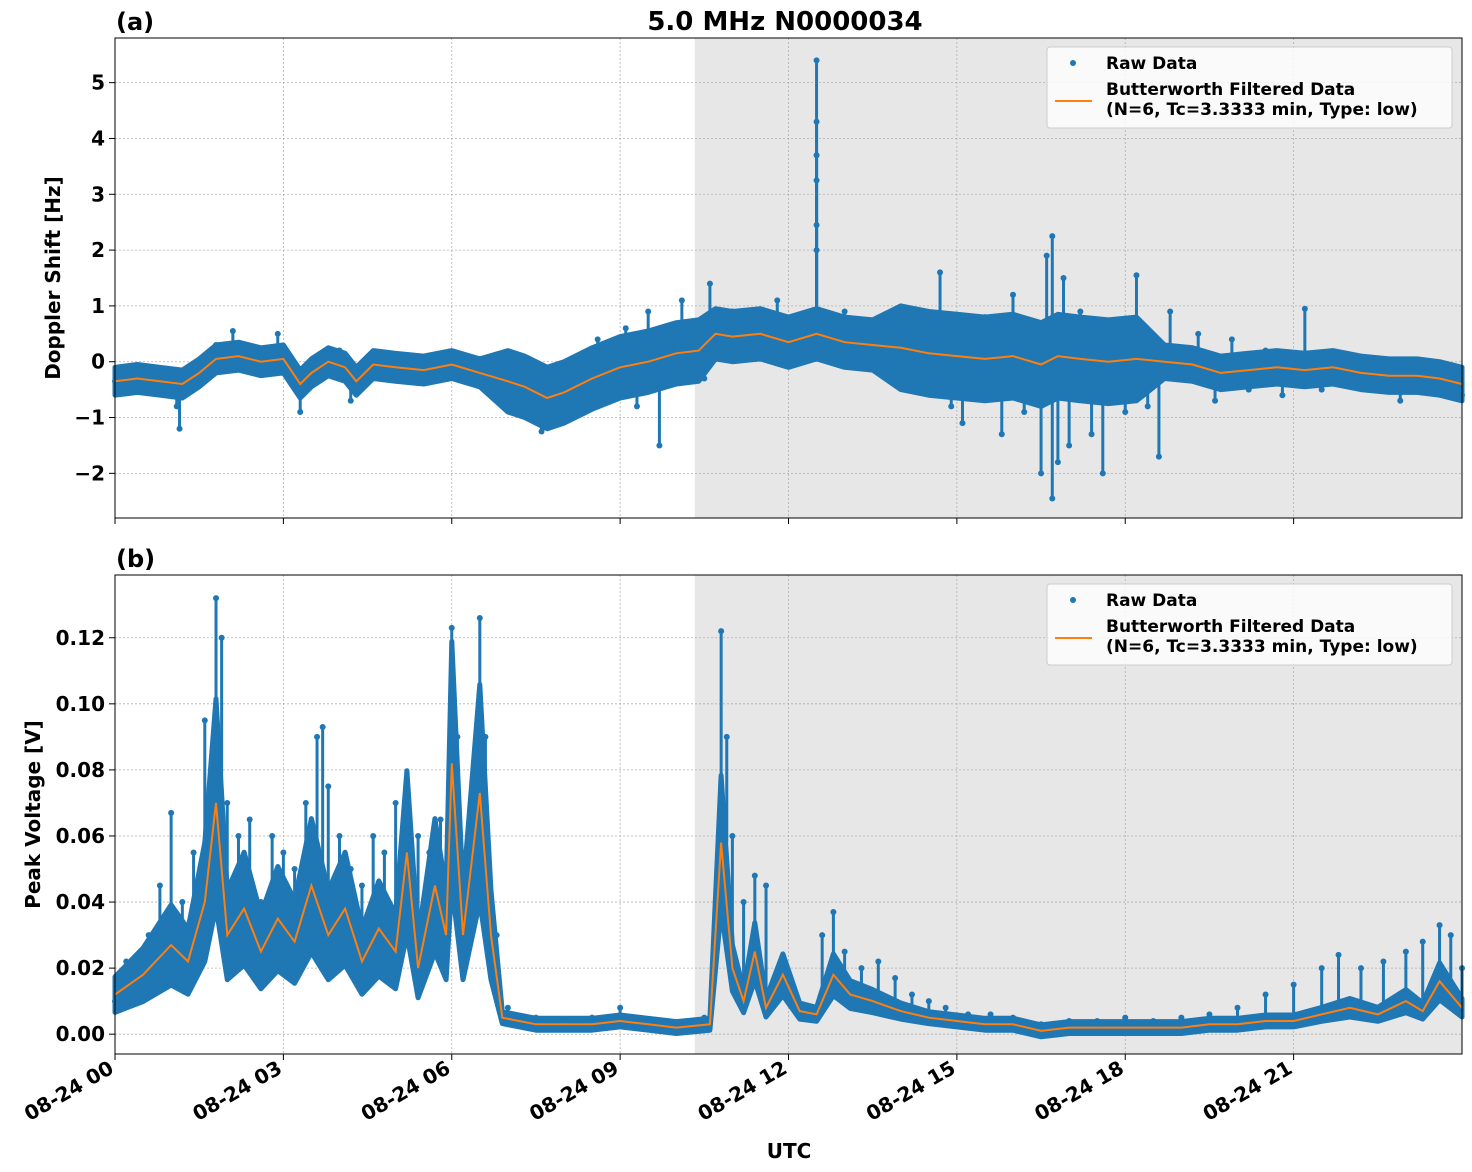 The width and height of the screenshot is (1472, 1172). I want to click on x-tick-label: 08-24 06, so click(406, 1091).